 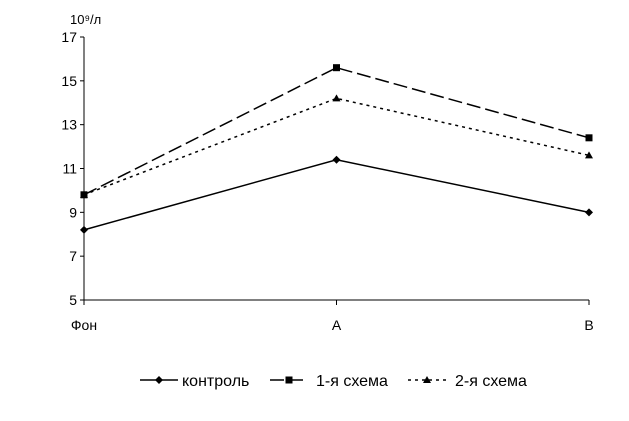 I want to click on y-tick-label: 17, so click(x=69, y=37).